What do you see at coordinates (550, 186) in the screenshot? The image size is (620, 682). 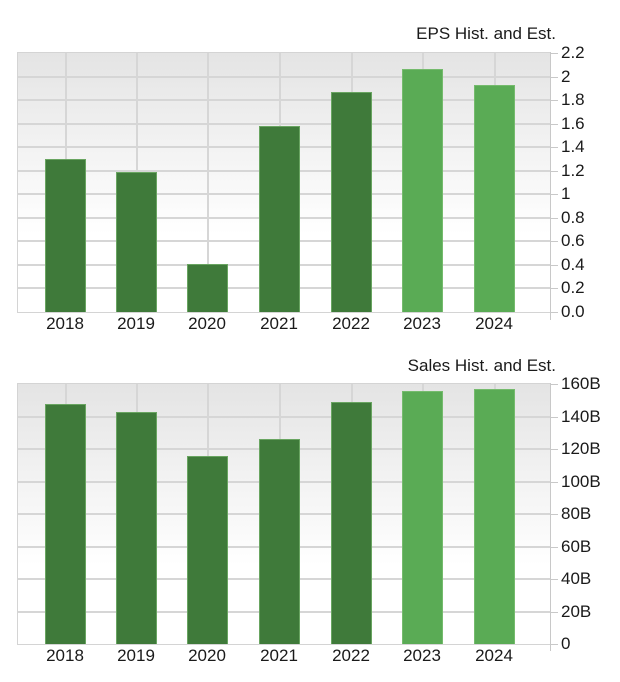 I see `eps-y-axis-line` at bounding box center [550, 186].